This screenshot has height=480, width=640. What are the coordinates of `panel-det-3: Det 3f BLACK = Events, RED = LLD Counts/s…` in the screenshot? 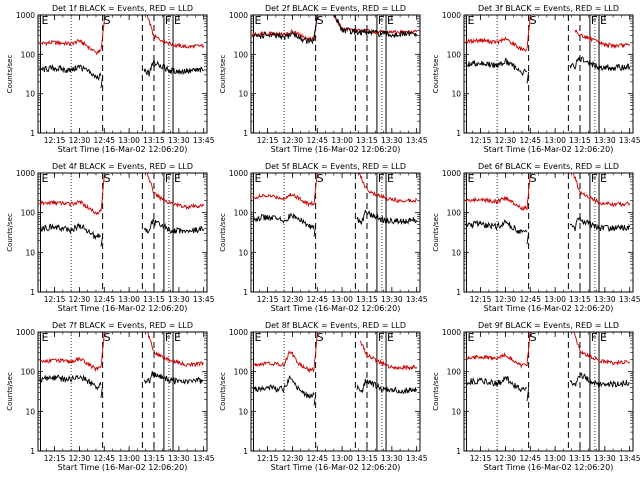 It's located at (536, 79).